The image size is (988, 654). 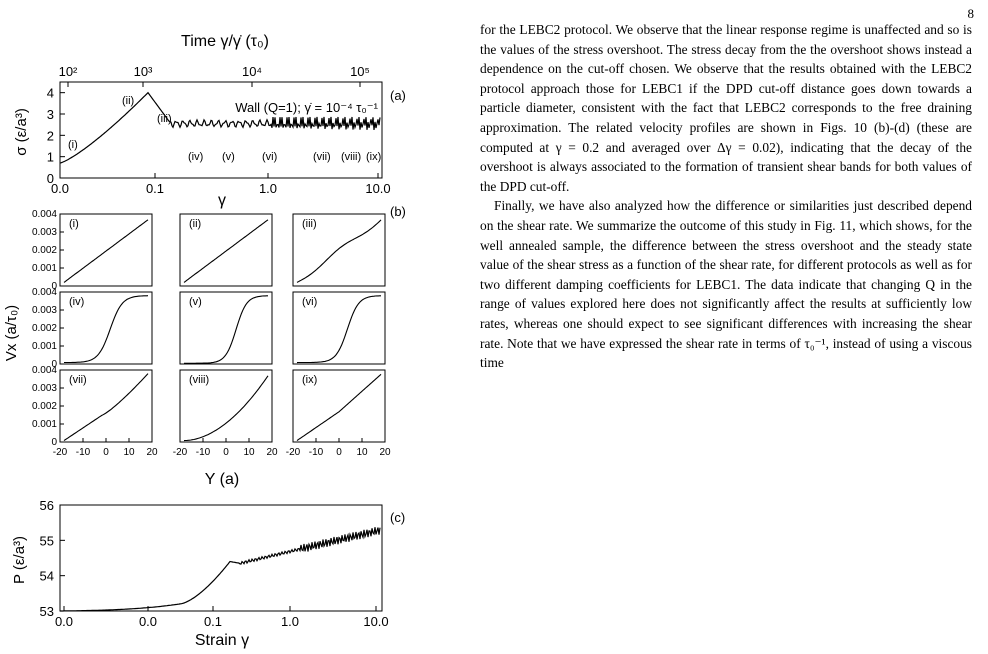 I want to click on velocity-subpanel: (v), so click(x=226, y=328).